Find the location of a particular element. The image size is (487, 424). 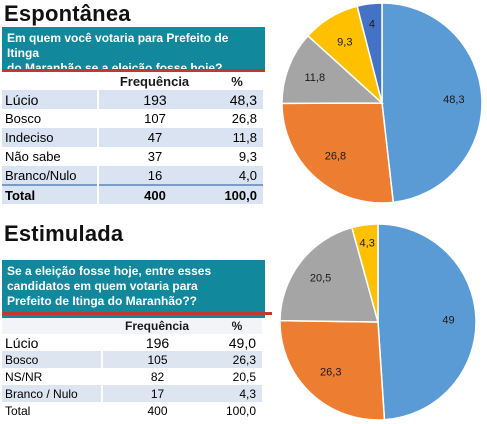

question-line: Prefeito de Itinga do Maranhão?? is located at coordinates (134, 301).